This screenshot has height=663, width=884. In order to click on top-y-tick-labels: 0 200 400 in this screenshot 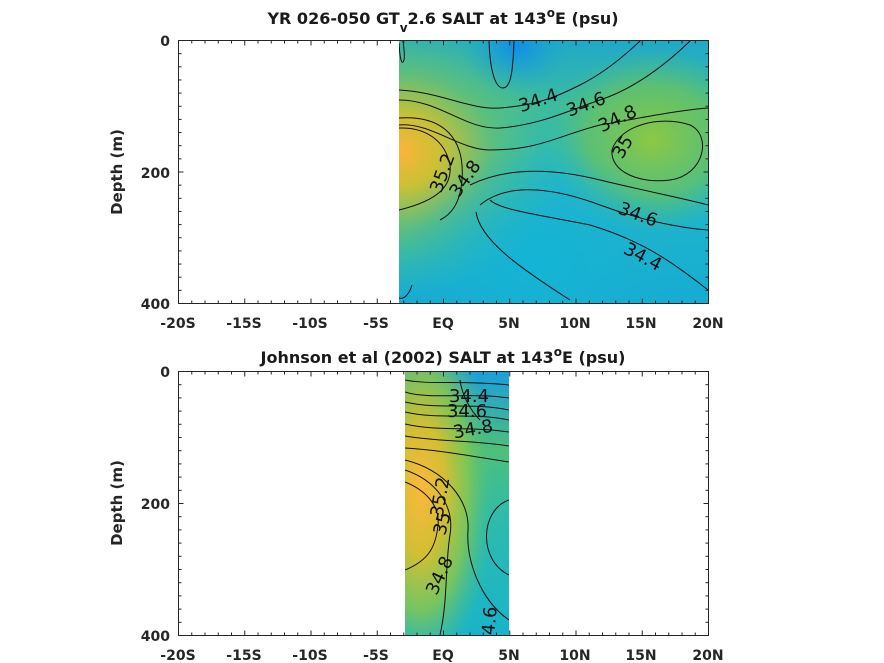, I will do `click(155, 173)`.